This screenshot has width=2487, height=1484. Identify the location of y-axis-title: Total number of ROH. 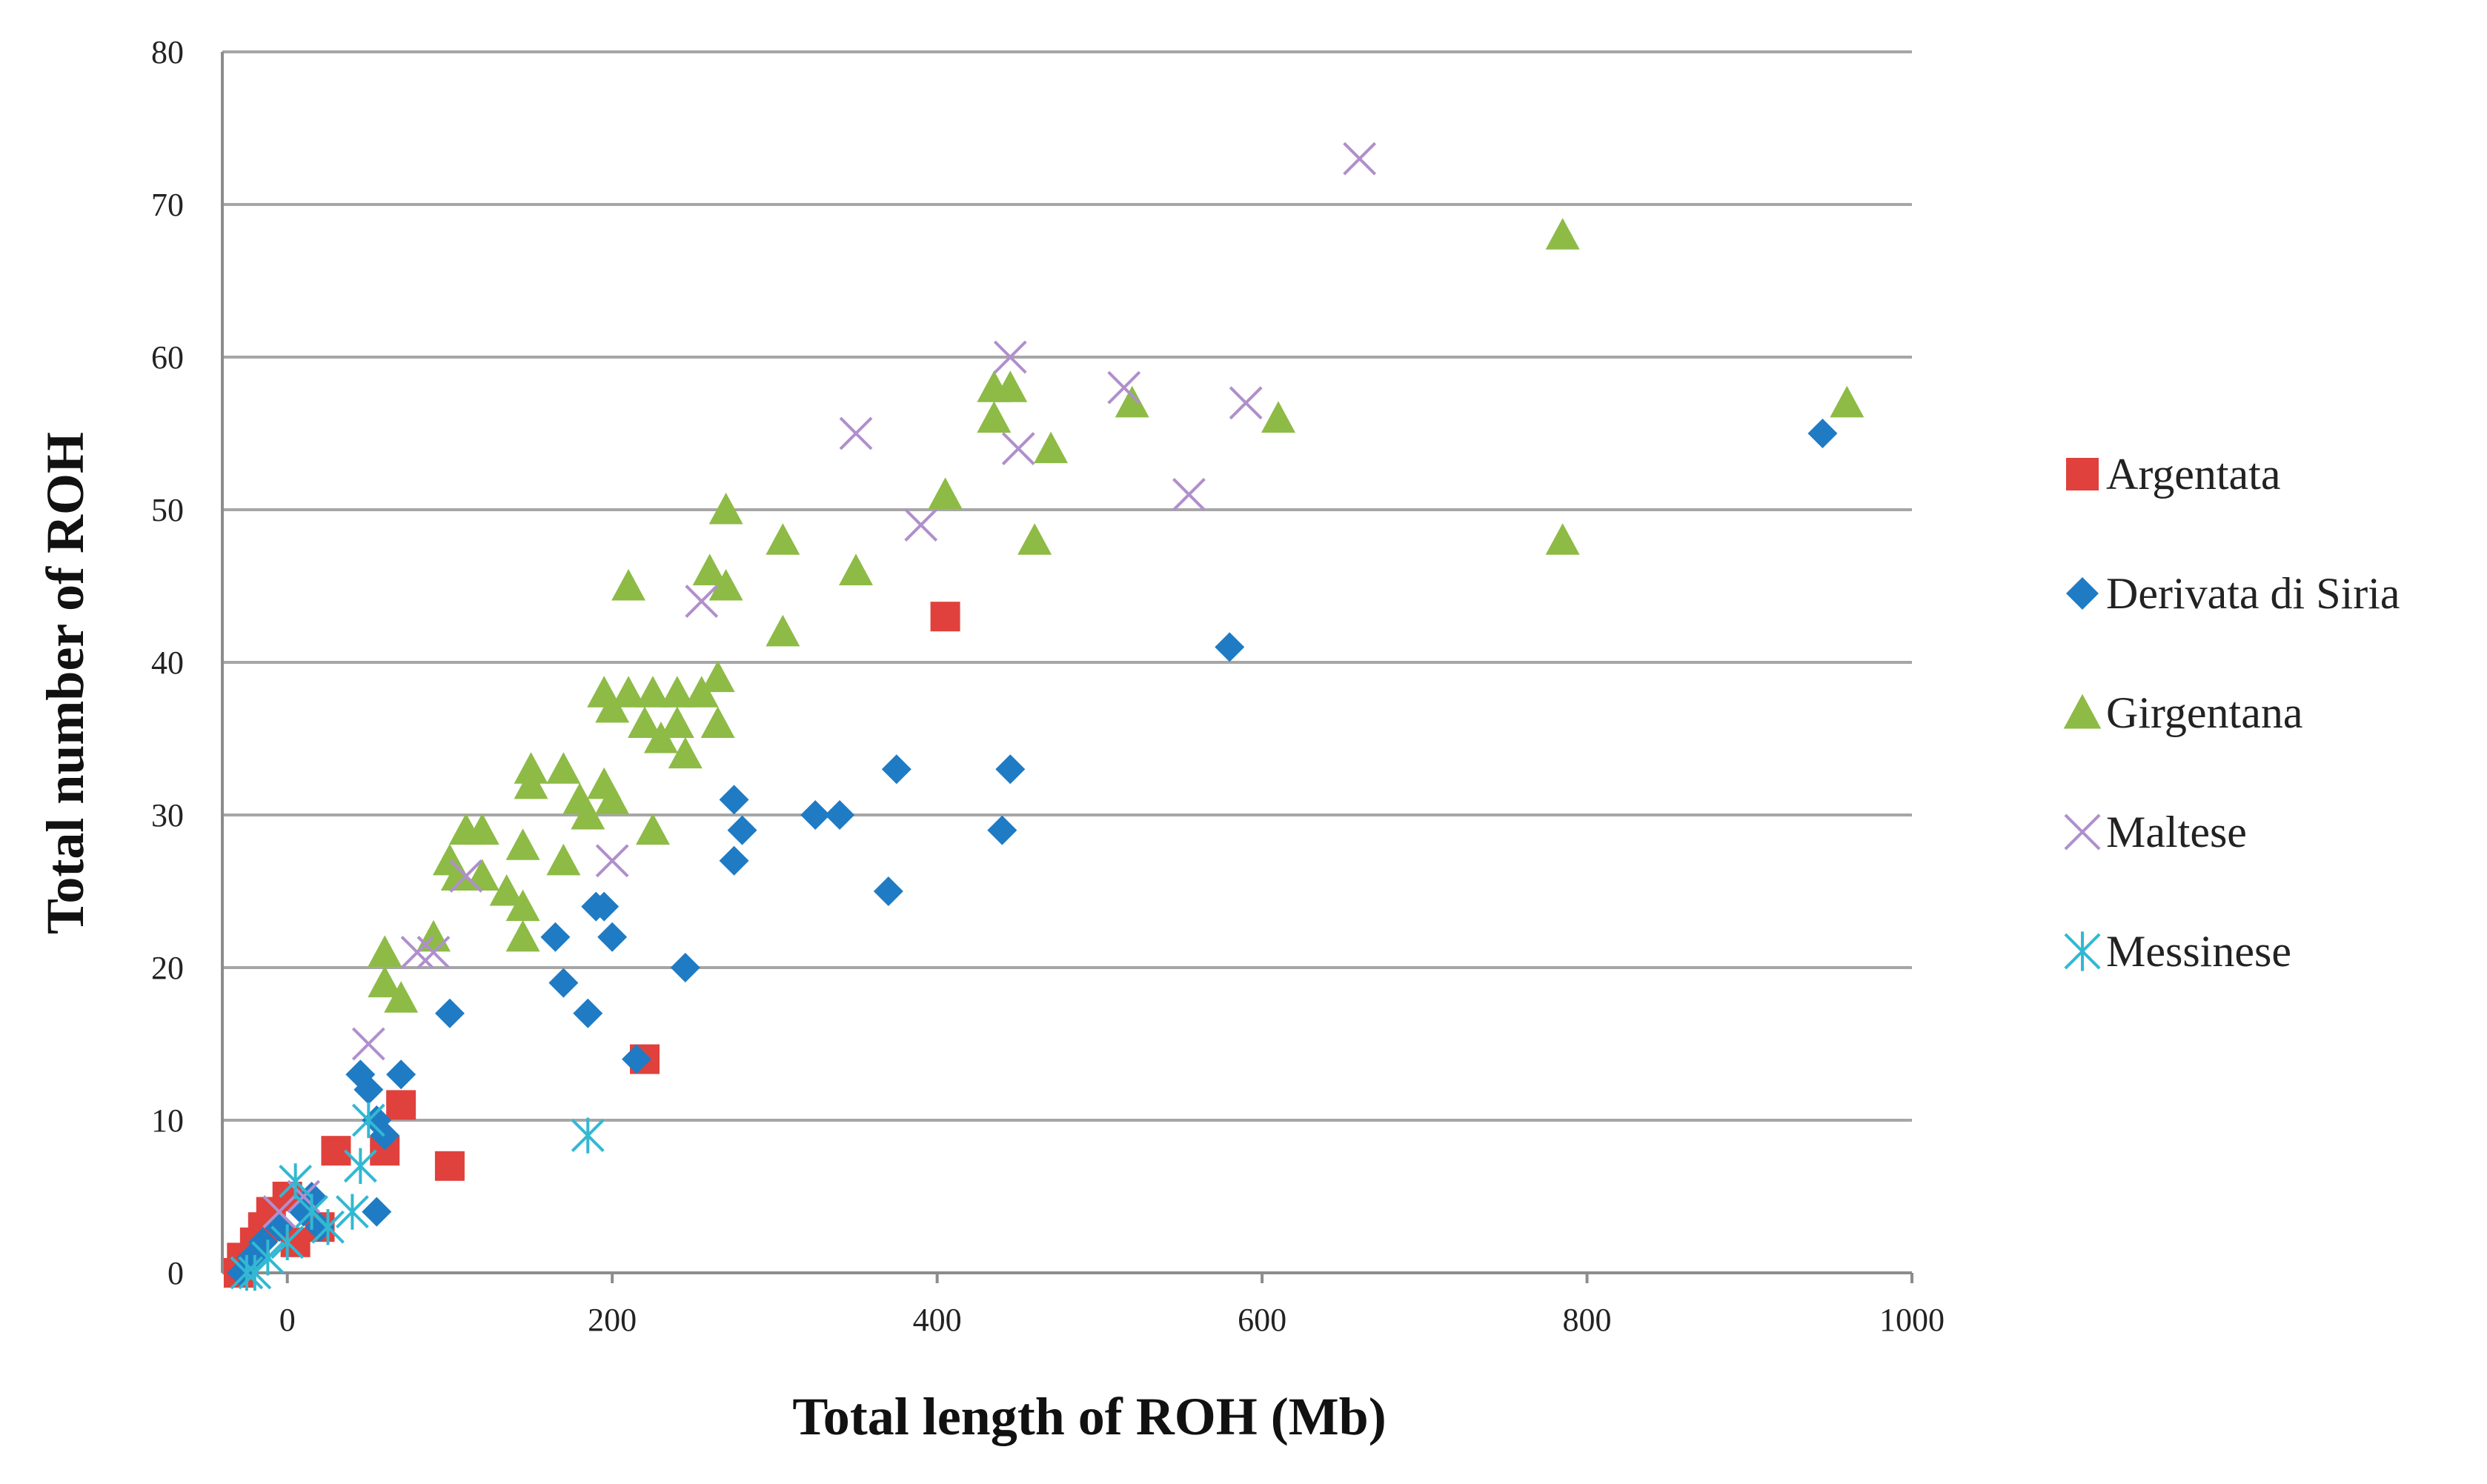
(65, 683).